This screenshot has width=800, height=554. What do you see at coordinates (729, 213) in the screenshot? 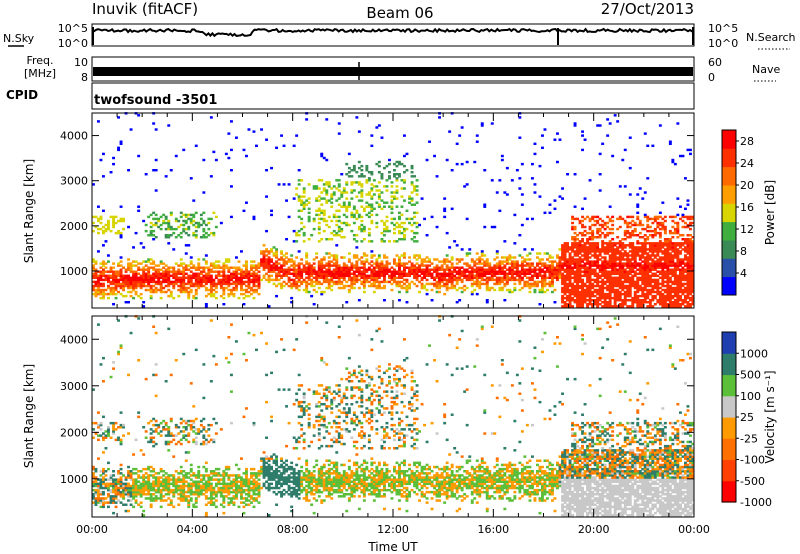
I see `colorbar-swatch` at bounding box center [729, 213].